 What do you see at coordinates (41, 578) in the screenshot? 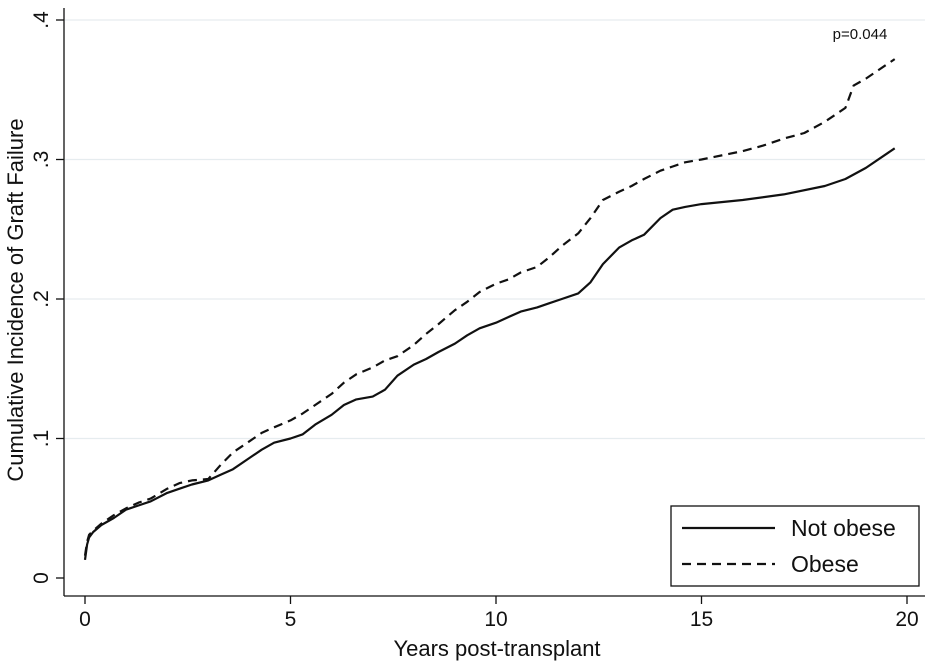
I see `y-tick-label: 0` at bounding box center [41, 578].